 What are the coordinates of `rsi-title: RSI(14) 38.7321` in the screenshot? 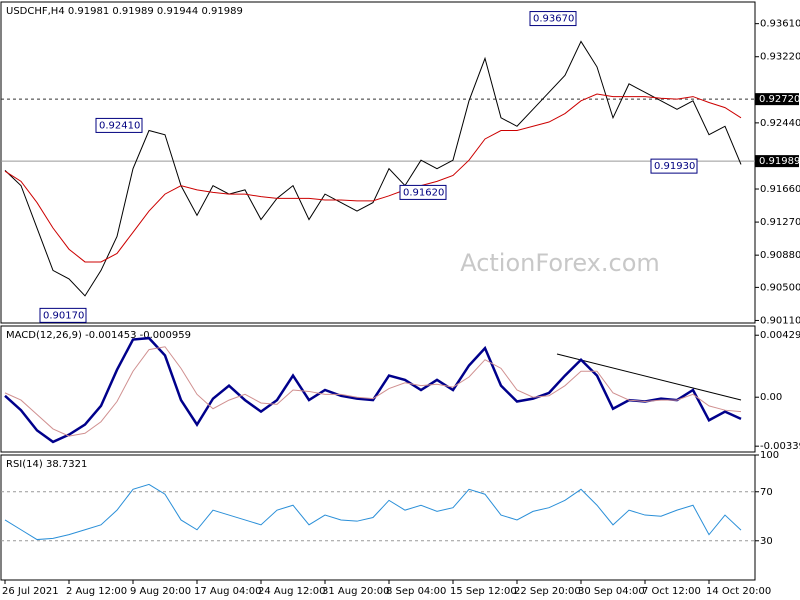 It's located at (46, 464).